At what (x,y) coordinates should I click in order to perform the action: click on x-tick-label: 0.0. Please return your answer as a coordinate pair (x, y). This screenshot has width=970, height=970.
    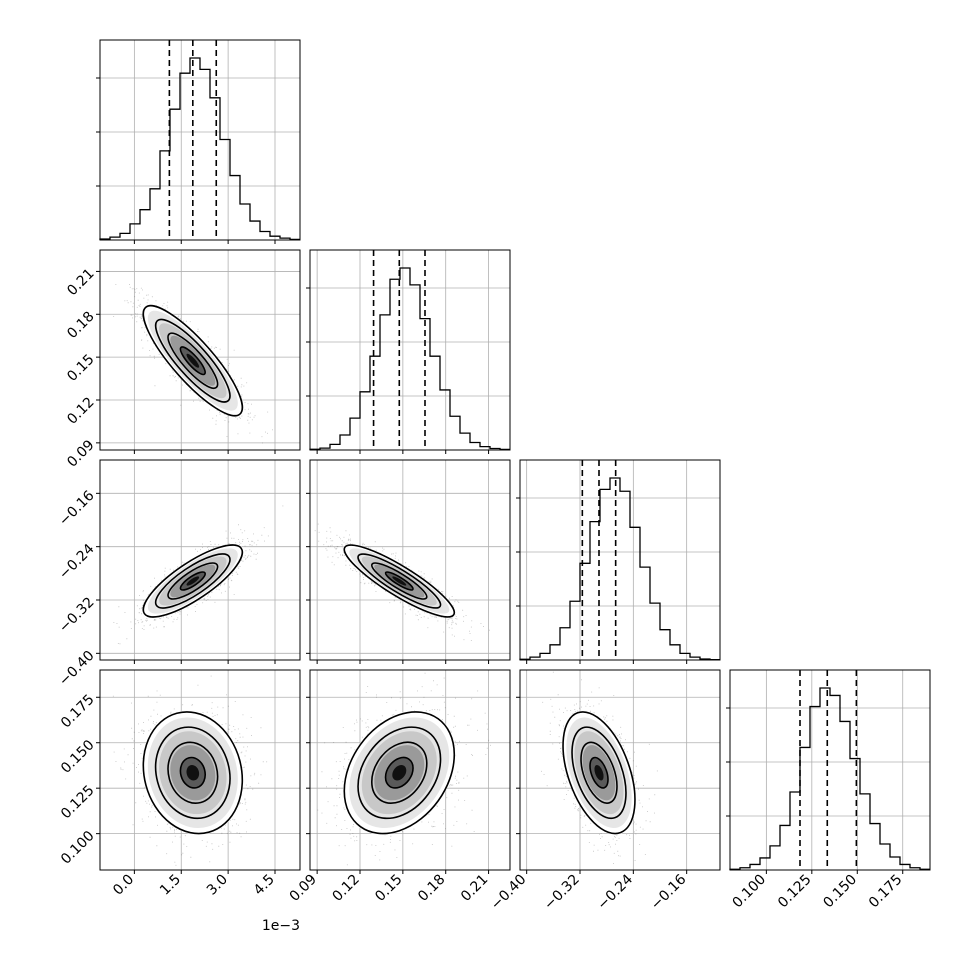
    Looking at the image, I should click on (123, 885).